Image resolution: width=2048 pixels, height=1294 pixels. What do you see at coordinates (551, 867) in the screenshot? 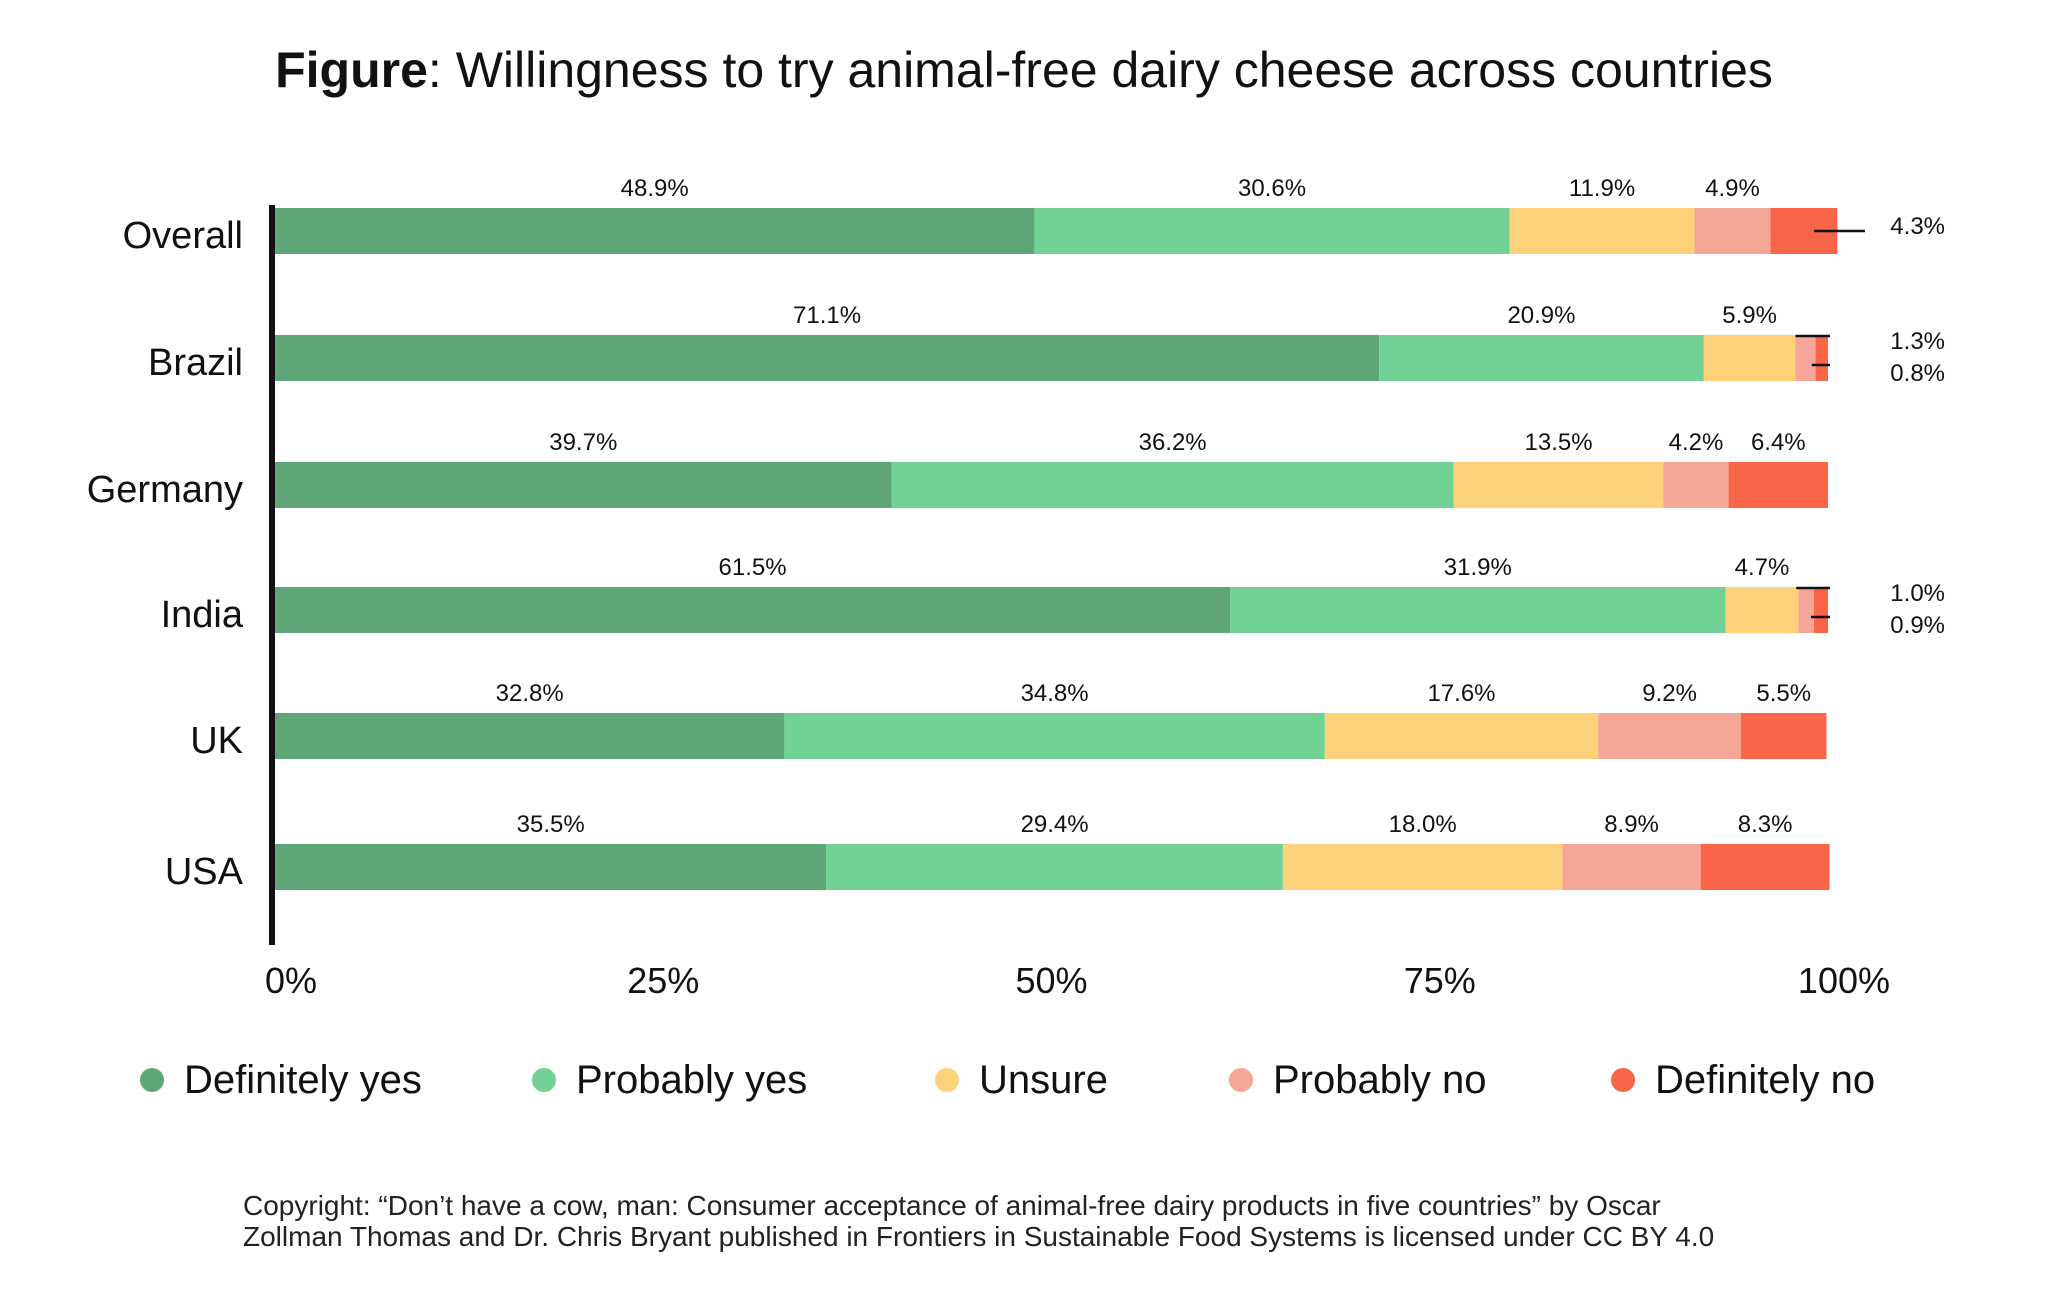
I see `bar-usa-definitely-yes` at bounding box center [551, 867].